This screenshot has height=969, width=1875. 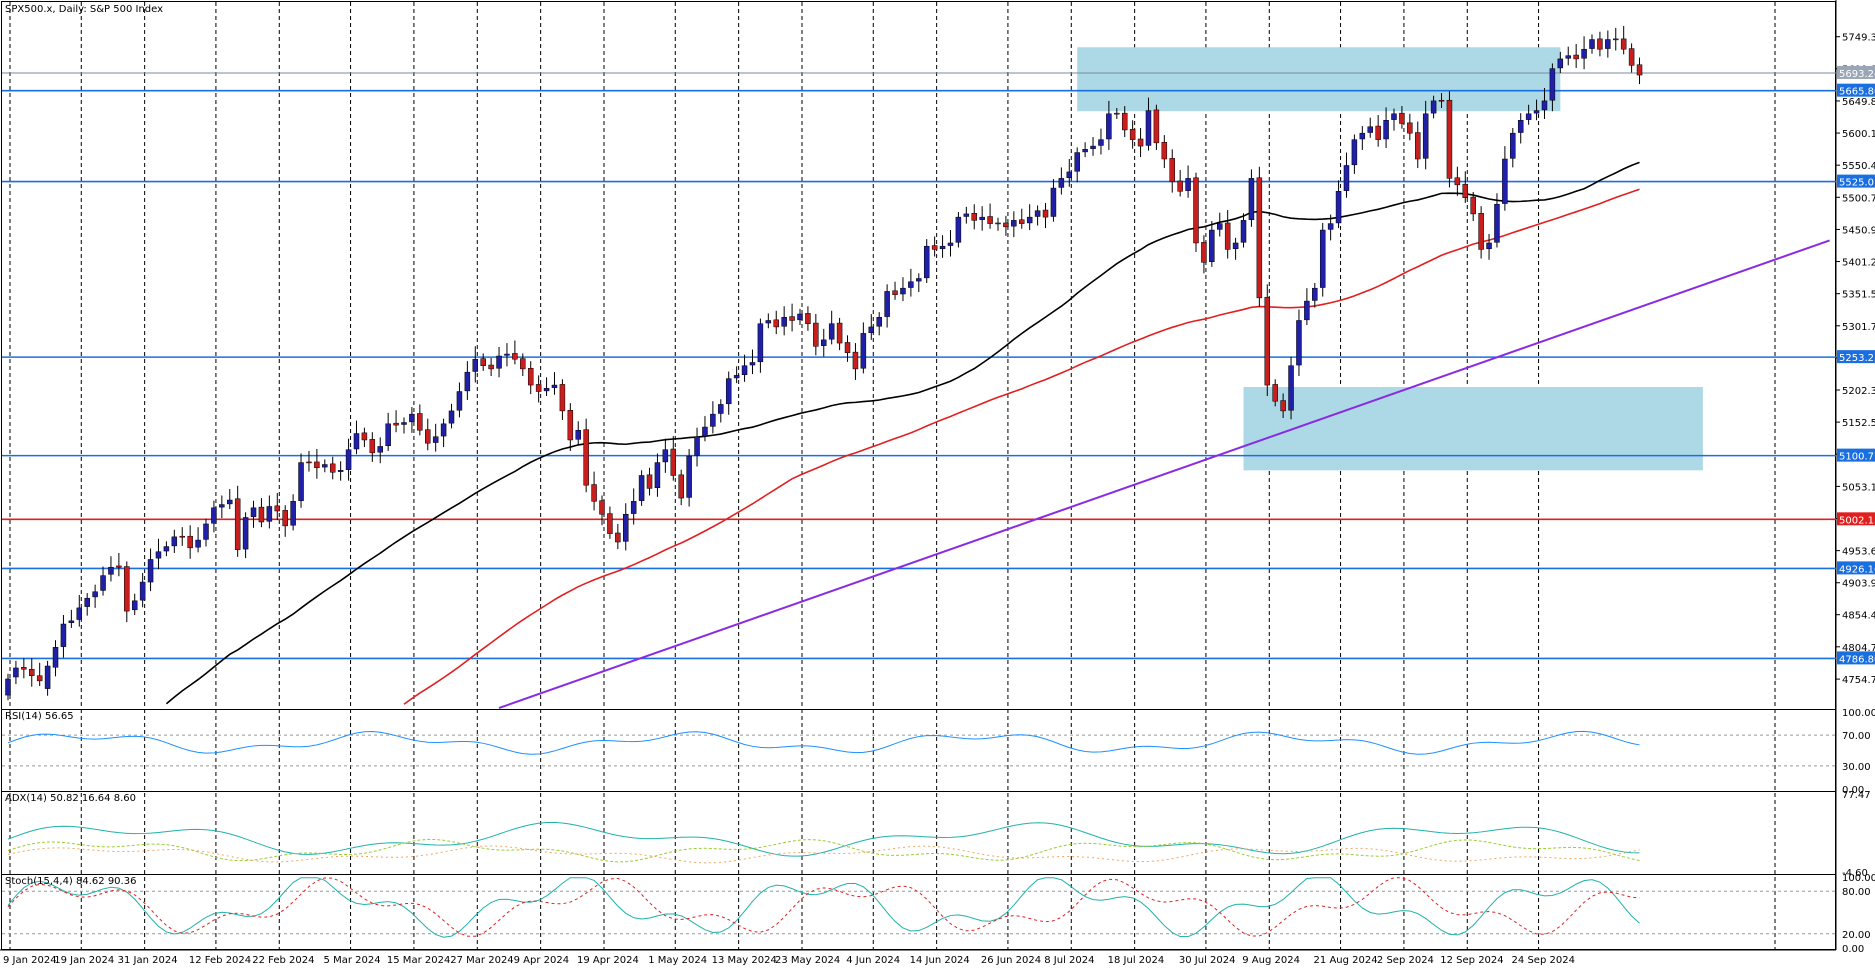 I want to click on rsi-tick-label: 100.00, so click(x=1858, y=713).